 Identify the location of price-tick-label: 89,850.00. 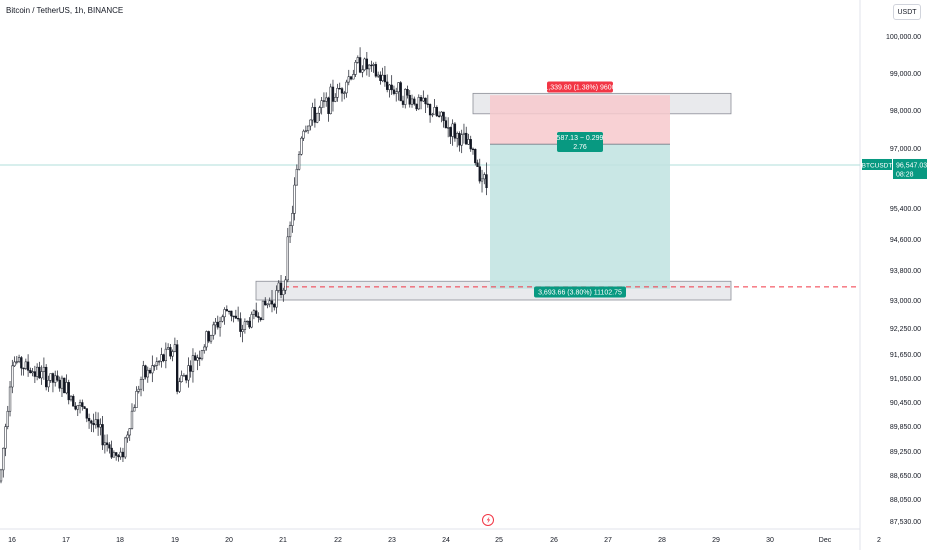
(905, 427).